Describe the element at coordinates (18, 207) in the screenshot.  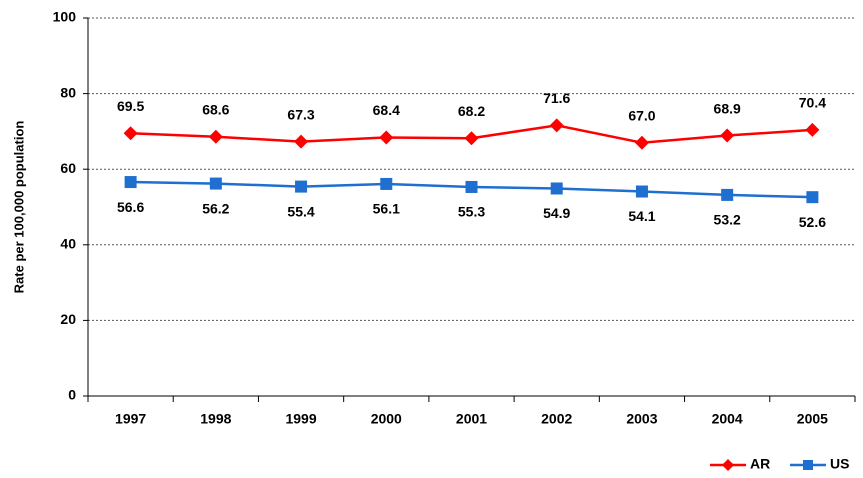
I see `y-axis-title: Rate per 100,000 population` at that location.